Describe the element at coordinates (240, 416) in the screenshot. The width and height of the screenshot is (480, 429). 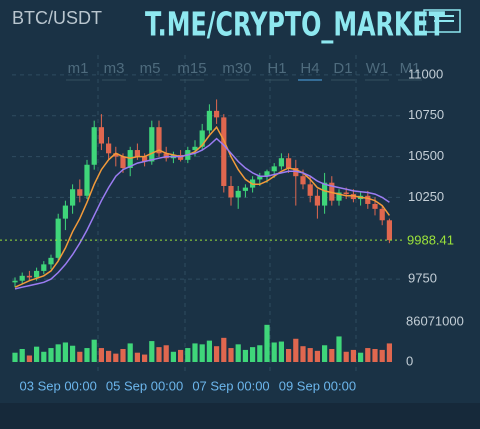
I see `bottom-strip` at that location.